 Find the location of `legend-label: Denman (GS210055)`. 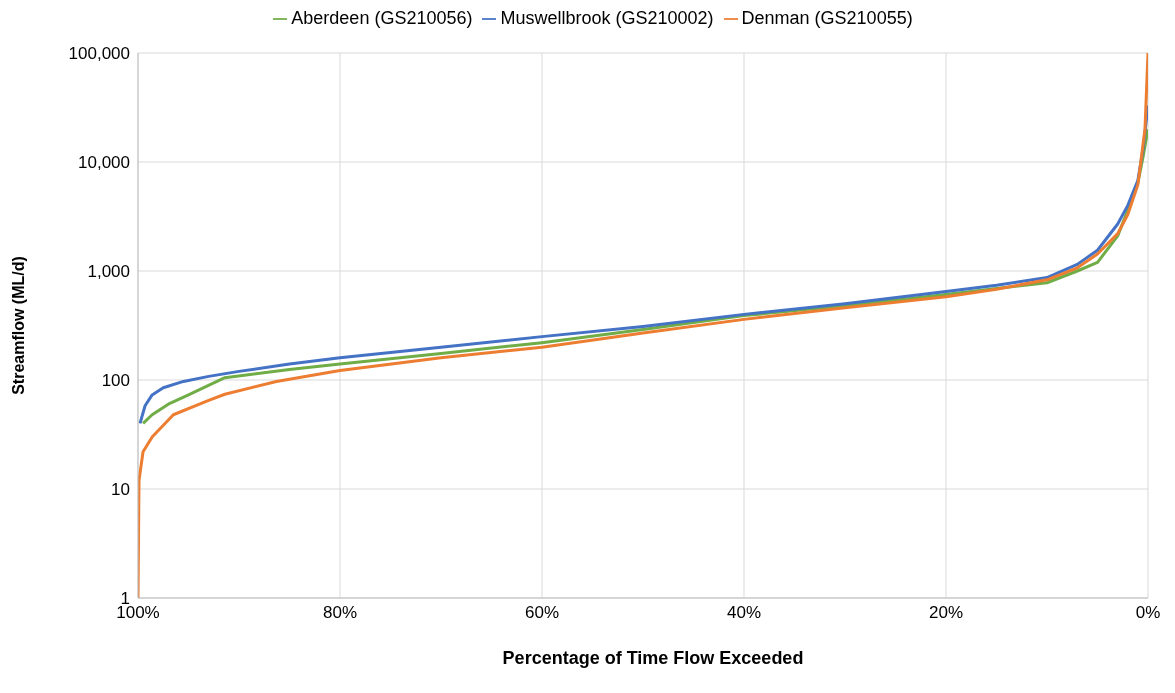

legend-label: Denman (GS210055) is located at coordinates (827, 18).